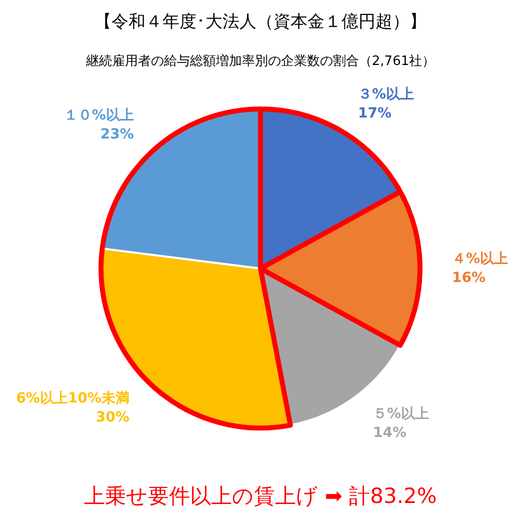 The width and height of the screenshot is (521, 517). I want to click on data-label: 16%, so click(469, 278).